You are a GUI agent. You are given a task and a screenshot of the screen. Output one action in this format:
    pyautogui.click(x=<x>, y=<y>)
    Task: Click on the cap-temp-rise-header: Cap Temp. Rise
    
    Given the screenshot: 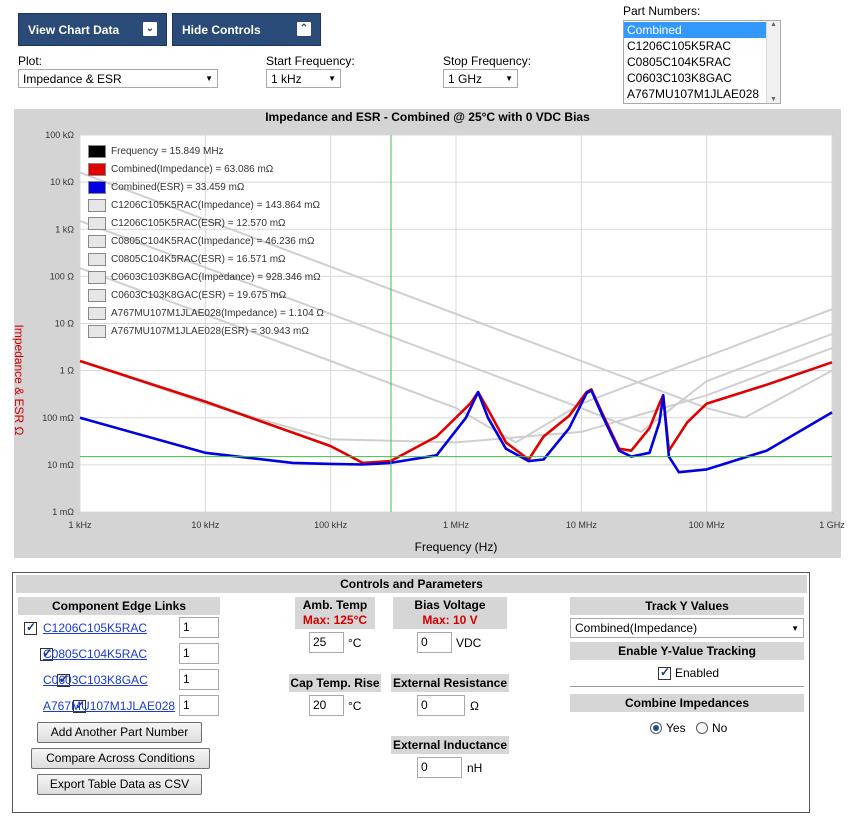 What is the action you would take?
    pyautogui.click(x=335, y=683)
    